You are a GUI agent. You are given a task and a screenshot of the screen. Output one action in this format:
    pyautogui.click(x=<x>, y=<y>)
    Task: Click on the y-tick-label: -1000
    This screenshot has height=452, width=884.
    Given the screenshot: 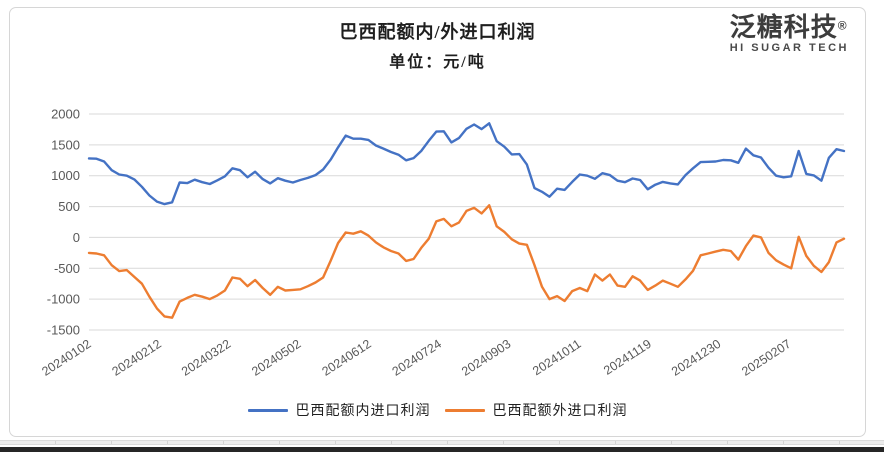 What is the action you would take?
    pyautogui.click(x=63, y=299)
    